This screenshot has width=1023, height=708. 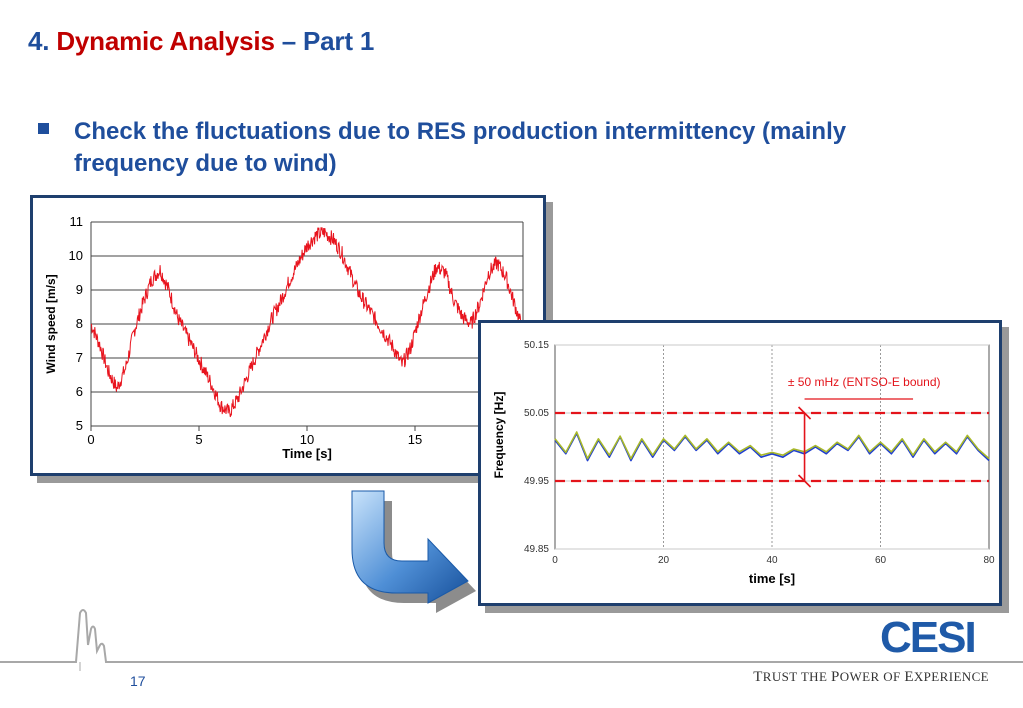 I want to click on x-tick-label: 60, so click(x=881, y=560).